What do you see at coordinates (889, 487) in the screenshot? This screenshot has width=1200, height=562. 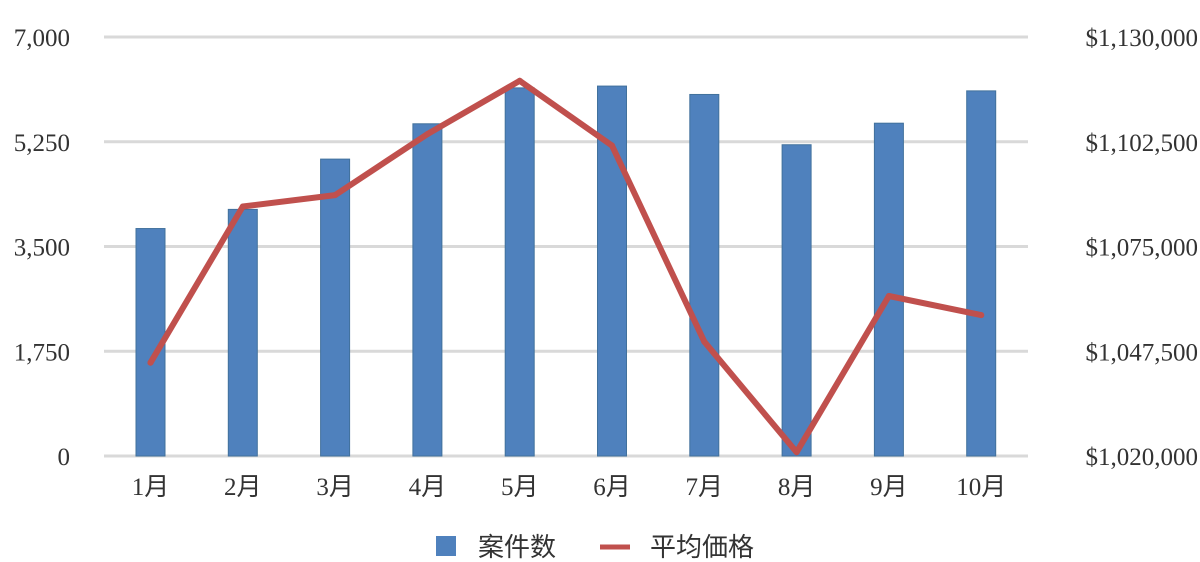 I see `x-tick-label: 9月` at bounding box center [889, 487].